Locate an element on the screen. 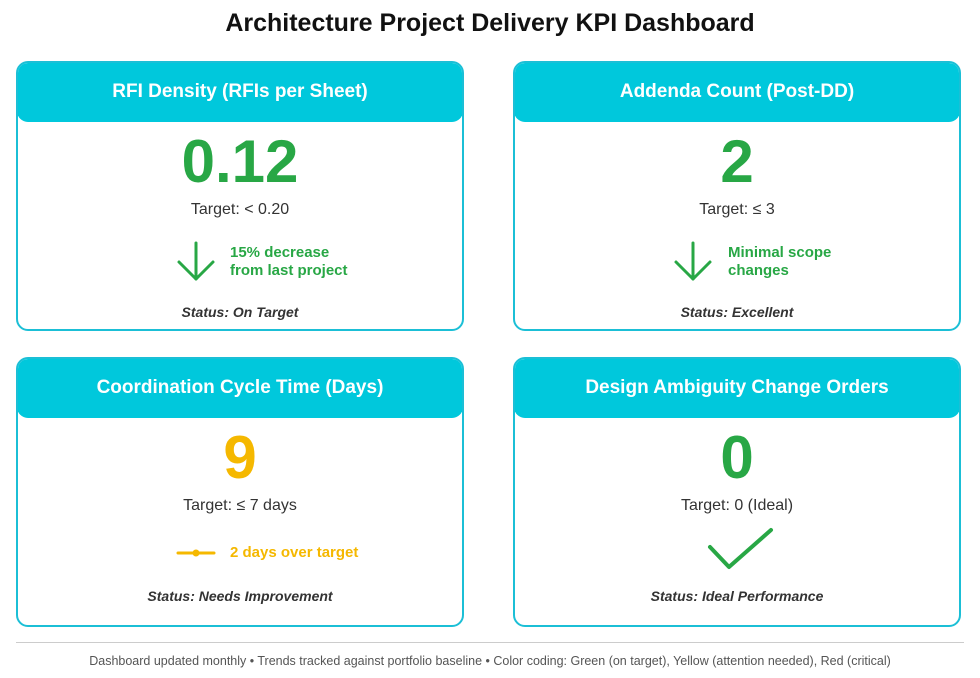  kpi-value: 0.12 is located at coordinates (240, 161).